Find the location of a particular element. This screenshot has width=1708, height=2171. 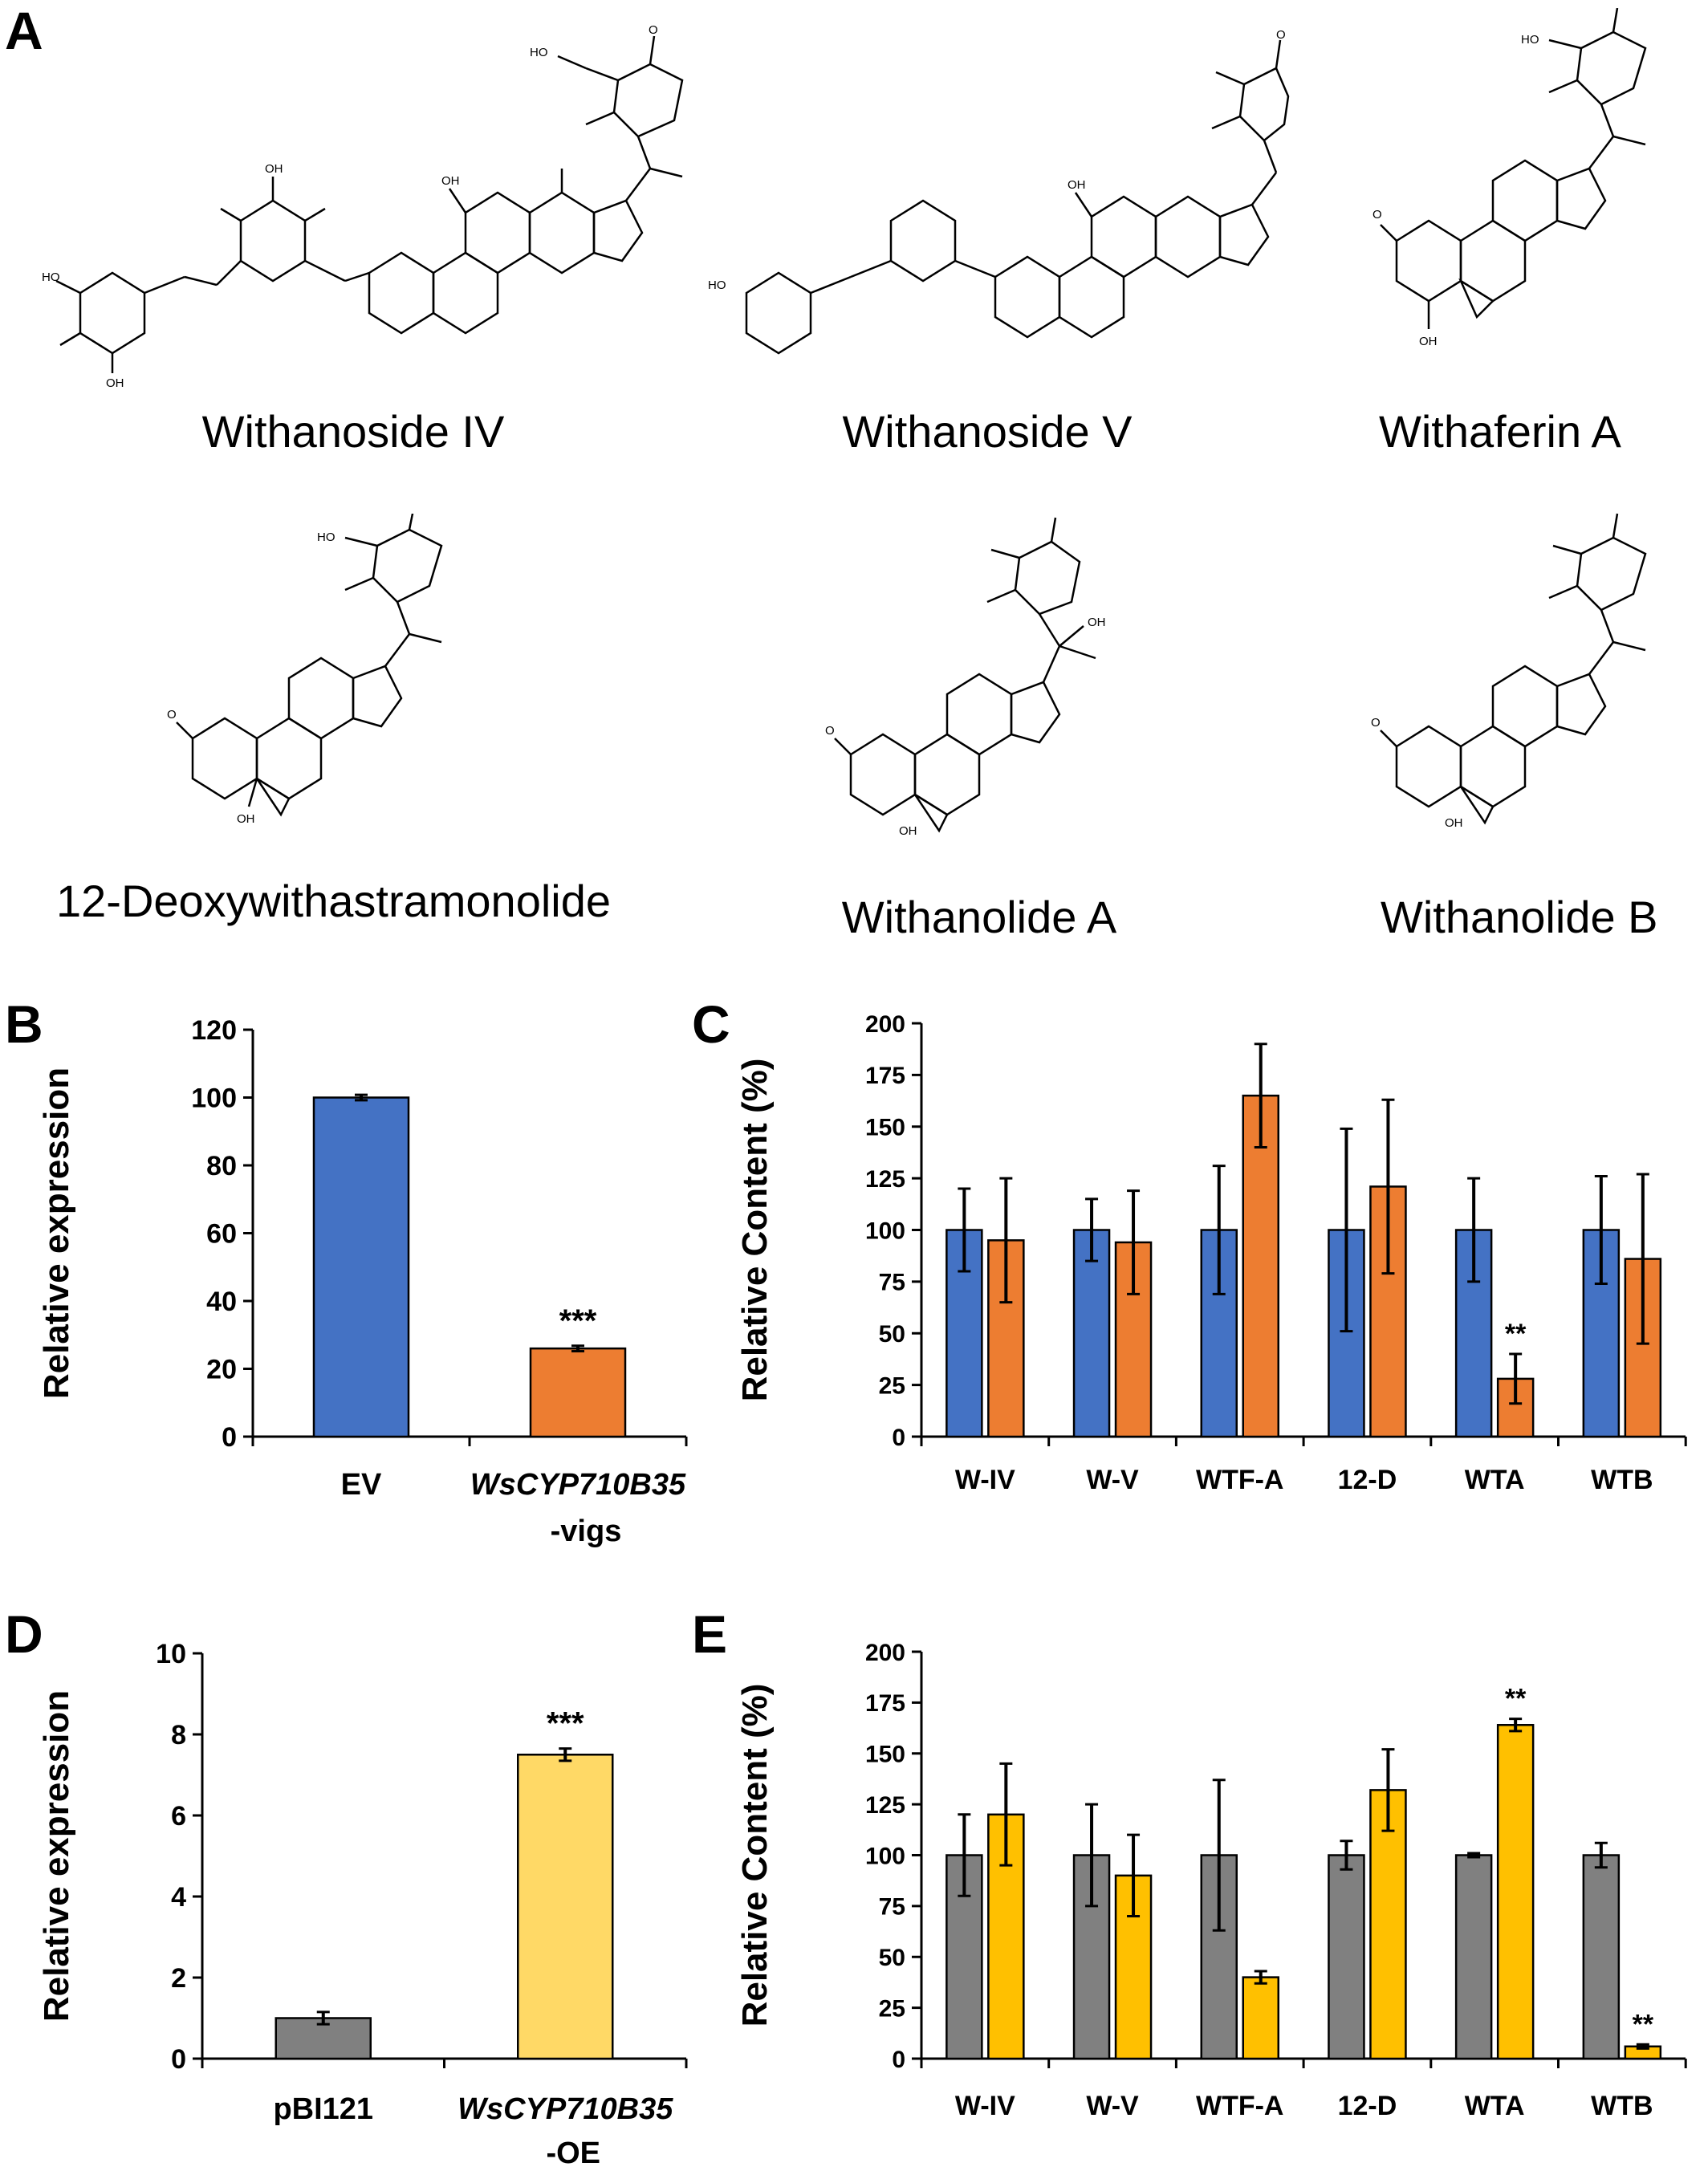

chart-c-category-label: 12-D is located at coordinates (1367, 1480).